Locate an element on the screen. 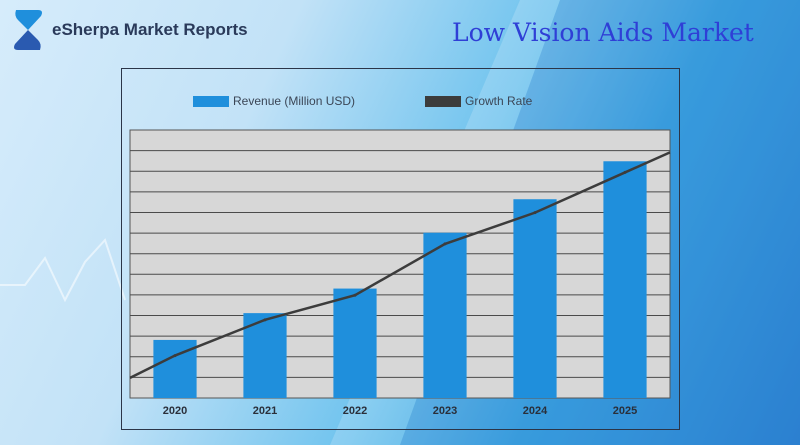 This screenshot has width=800, height=445. legend-bar-swatch is located at coordinates (211, 101).